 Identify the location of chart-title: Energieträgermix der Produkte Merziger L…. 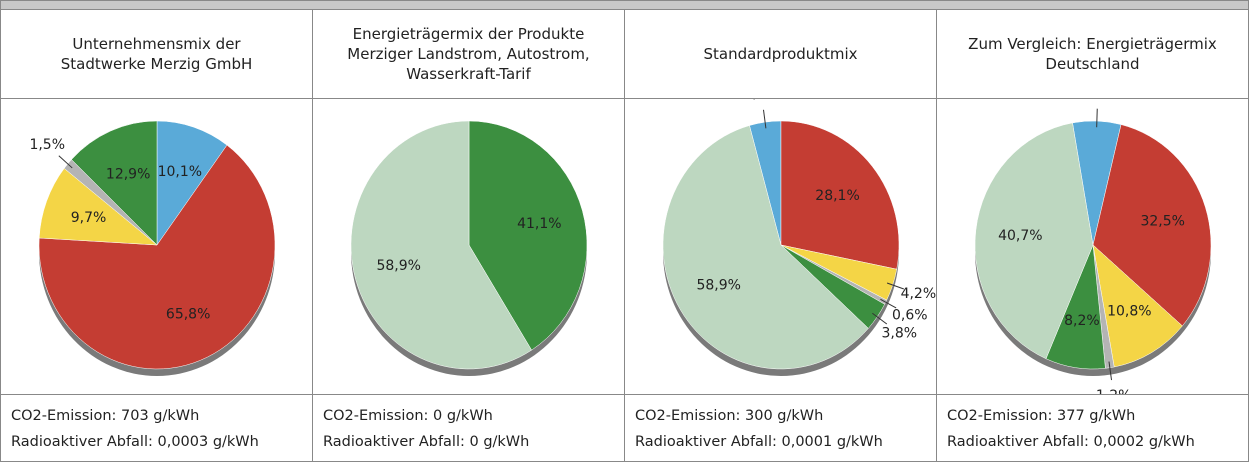
(468, 54).